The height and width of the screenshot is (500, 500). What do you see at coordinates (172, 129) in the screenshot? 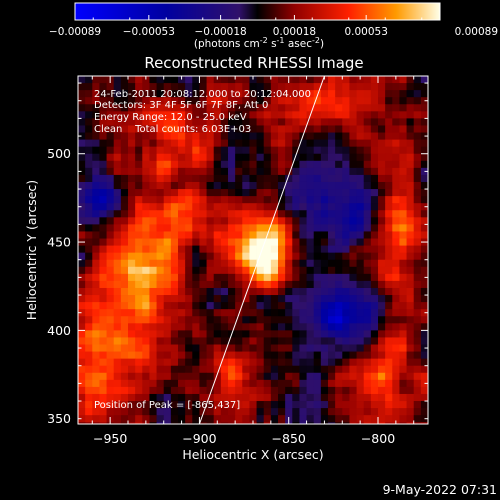
I see `annotation-clean-counts: Clean Total counts: 6.03E+03` at bounding box center [172, 129].